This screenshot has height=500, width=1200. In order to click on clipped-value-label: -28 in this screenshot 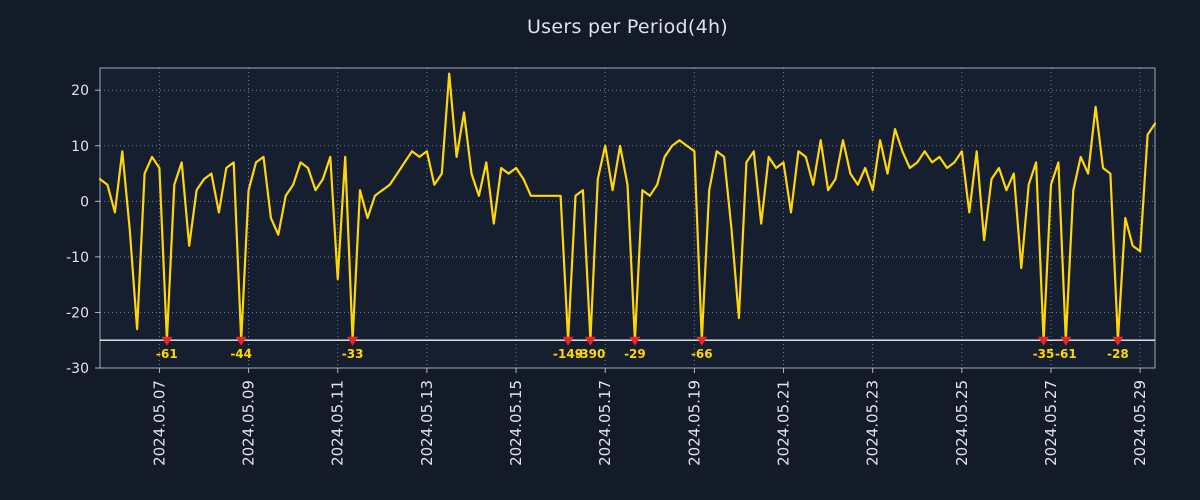, I will do `click(1118, 354)`.